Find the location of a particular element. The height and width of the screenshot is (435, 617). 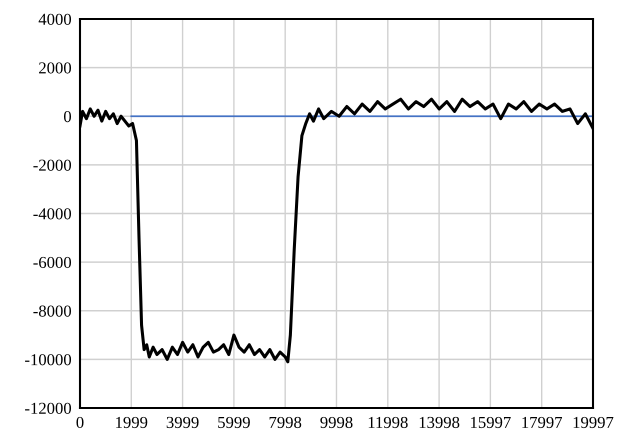

y-tick-label: -6000 is located at coordinates (52, 262).